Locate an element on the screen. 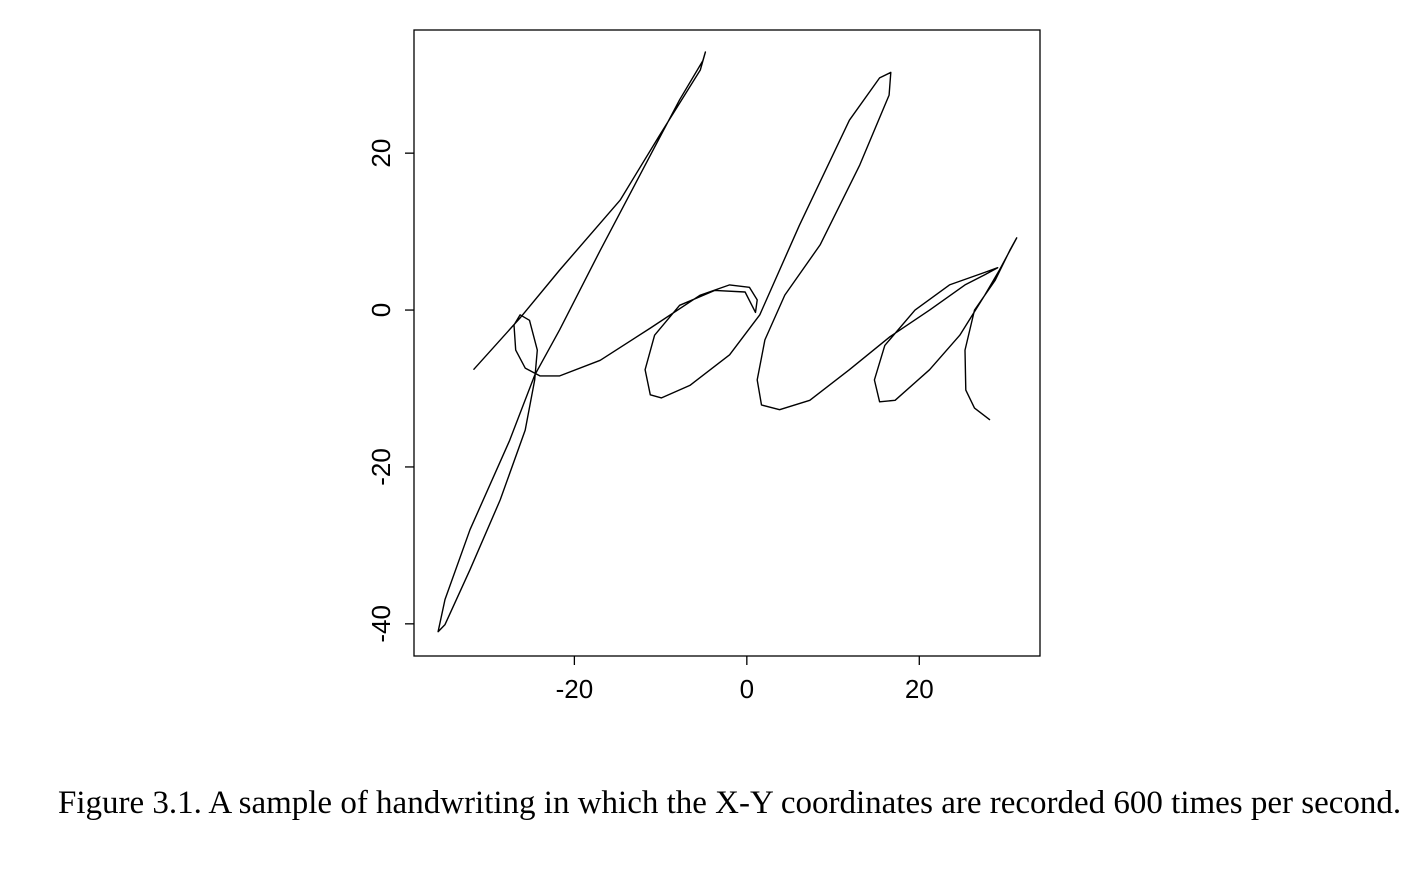 The image size is (1412, 889). x-tick-label: -20 is located at coordinates (575, 689).